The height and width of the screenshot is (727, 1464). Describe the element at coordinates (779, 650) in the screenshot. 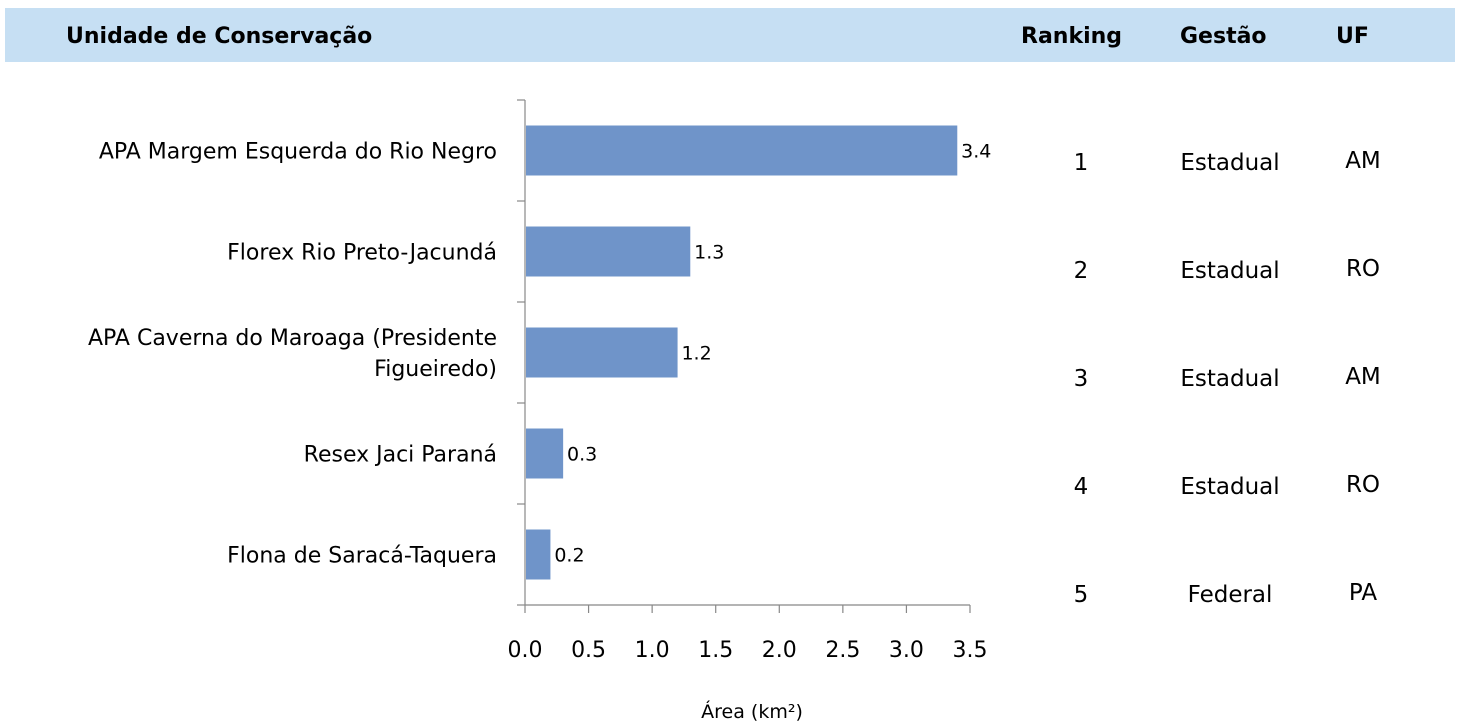

I see `x-tick-label: 2.0` at that location.